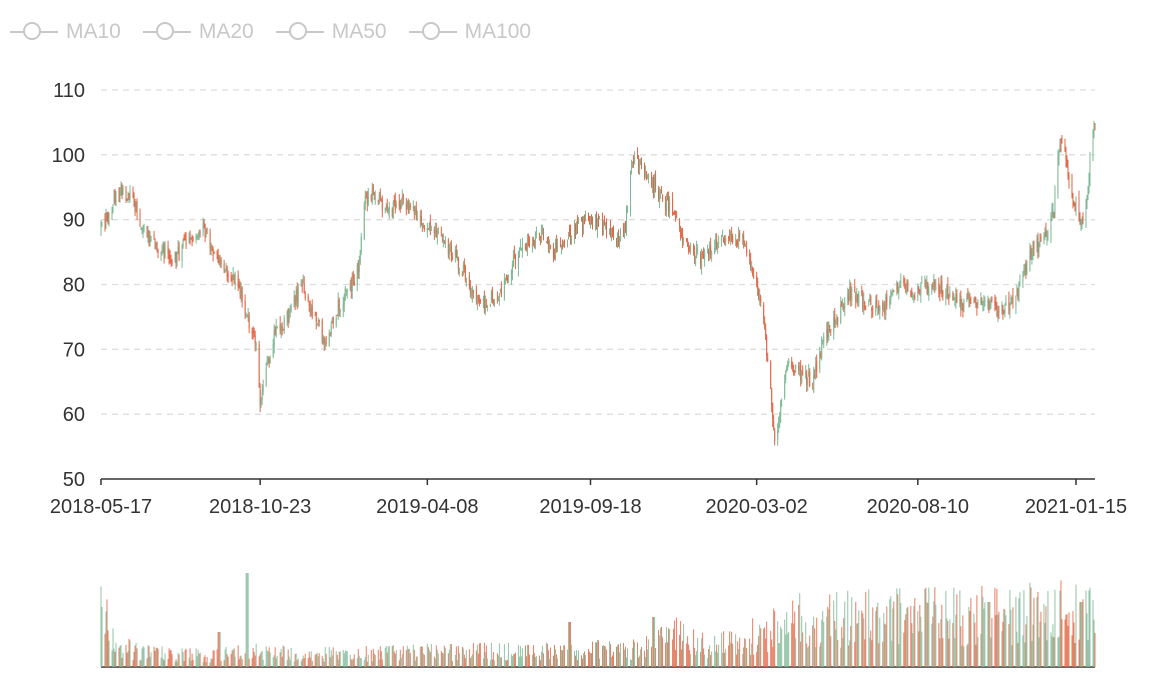  What do you see at coordinates (469, 32) in the screenshot?
I see `legend-item-ma100: MA100` at bounding box center [469, 32].